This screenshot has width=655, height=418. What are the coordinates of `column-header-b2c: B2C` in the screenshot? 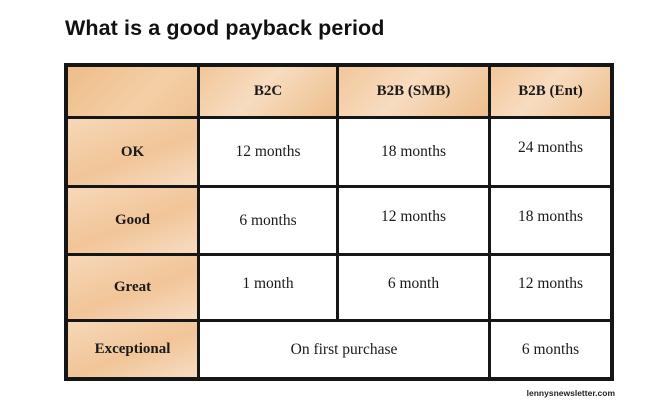 It's located at (268, 91).